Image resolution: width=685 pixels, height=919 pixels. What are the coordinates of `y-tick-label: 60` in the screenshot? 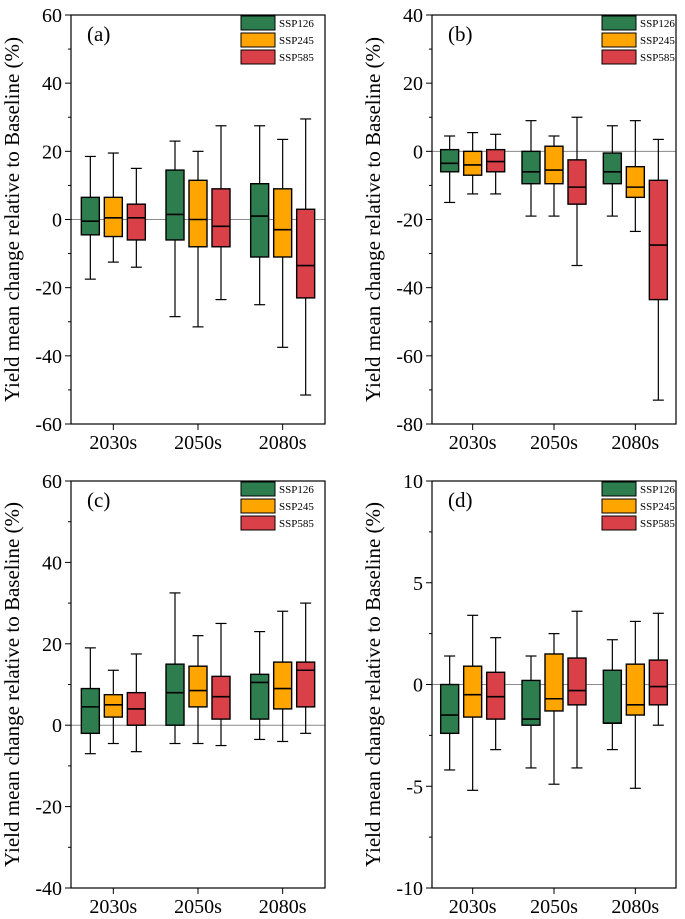 It's located at (52, 16).